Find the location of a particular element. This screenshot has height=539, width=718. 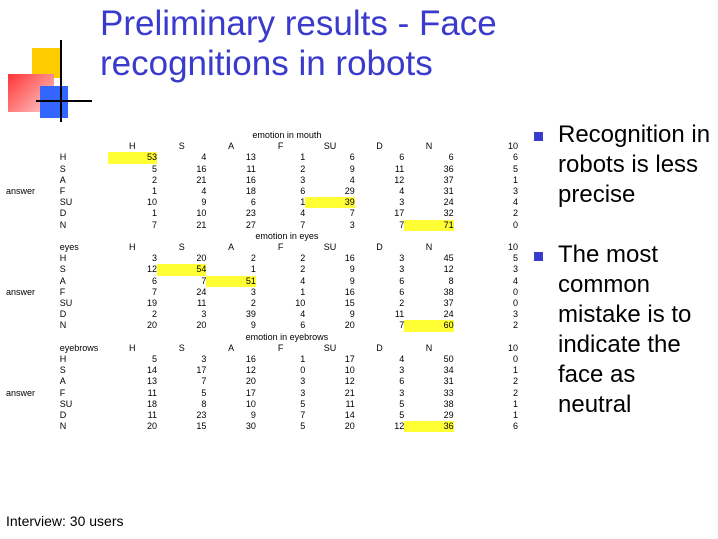

column-header: A is located at coordinates (231, 146).